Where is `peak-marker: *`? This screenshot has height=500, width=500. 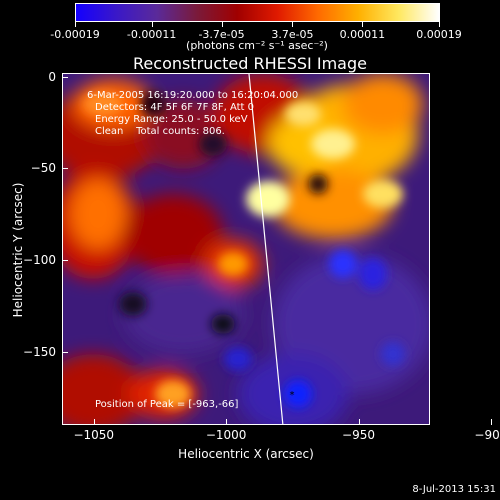
peak-marker: * is located at coordinates (292, 395).